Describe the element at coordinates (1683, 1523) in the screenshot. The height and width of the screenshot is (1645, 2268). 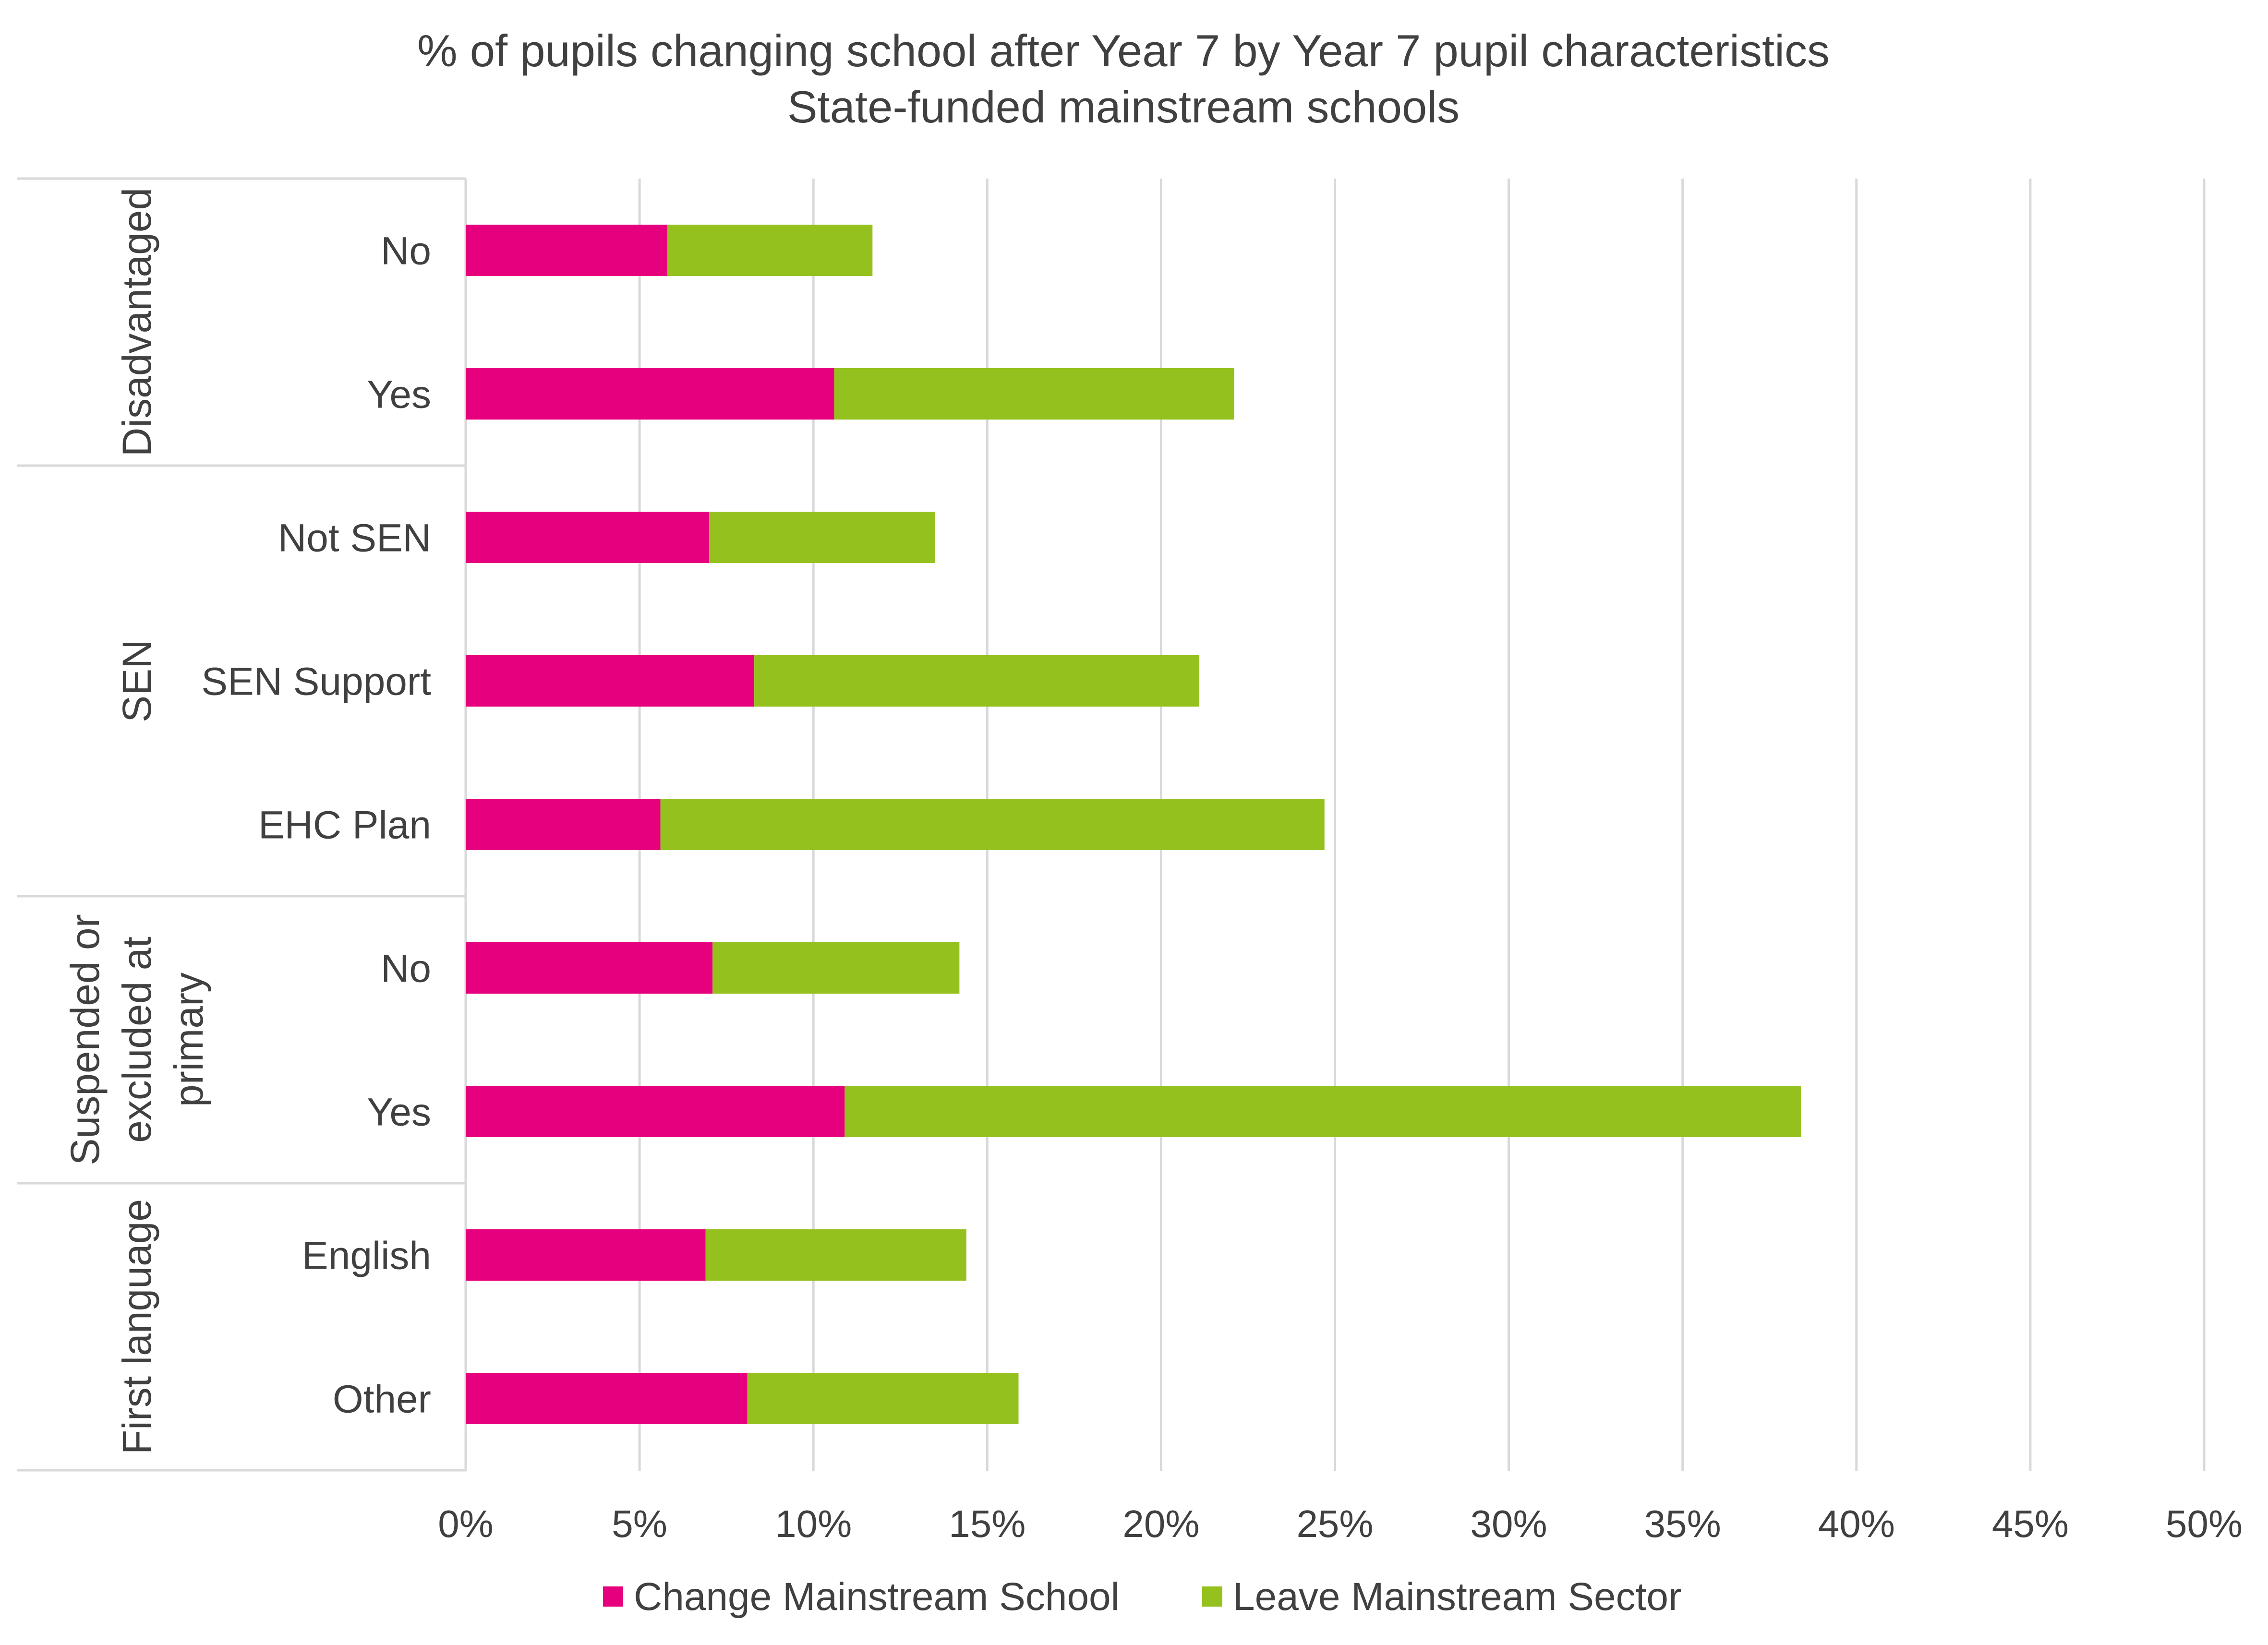
I see `x-tick-label: 35%` at that location.